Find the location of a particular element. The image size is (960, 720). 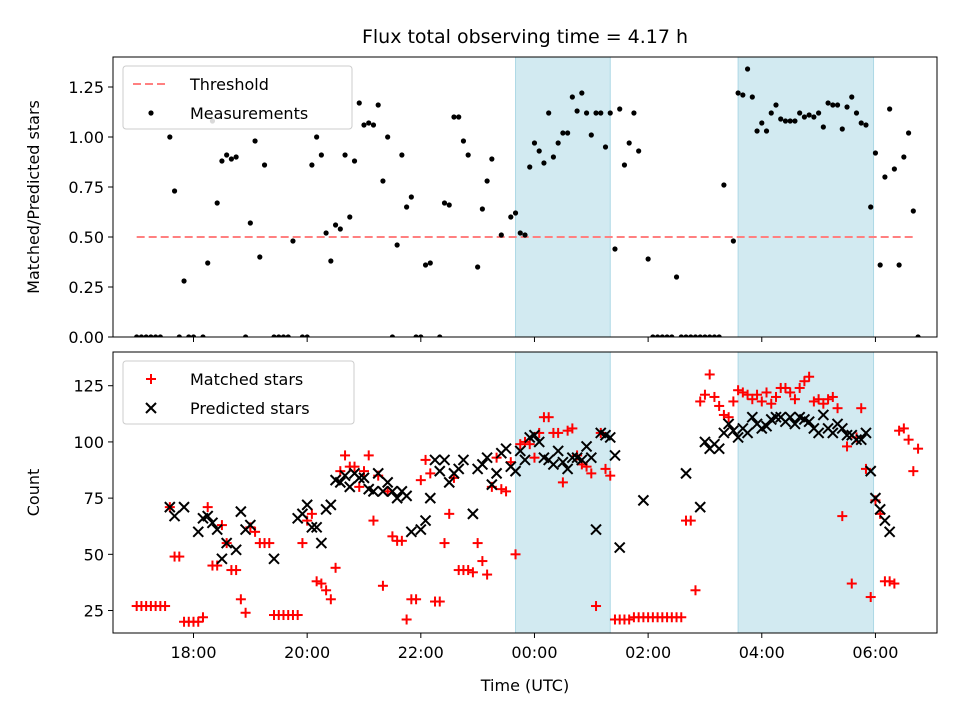

y-tick-label: 25 is located at coordinates (94, 611).